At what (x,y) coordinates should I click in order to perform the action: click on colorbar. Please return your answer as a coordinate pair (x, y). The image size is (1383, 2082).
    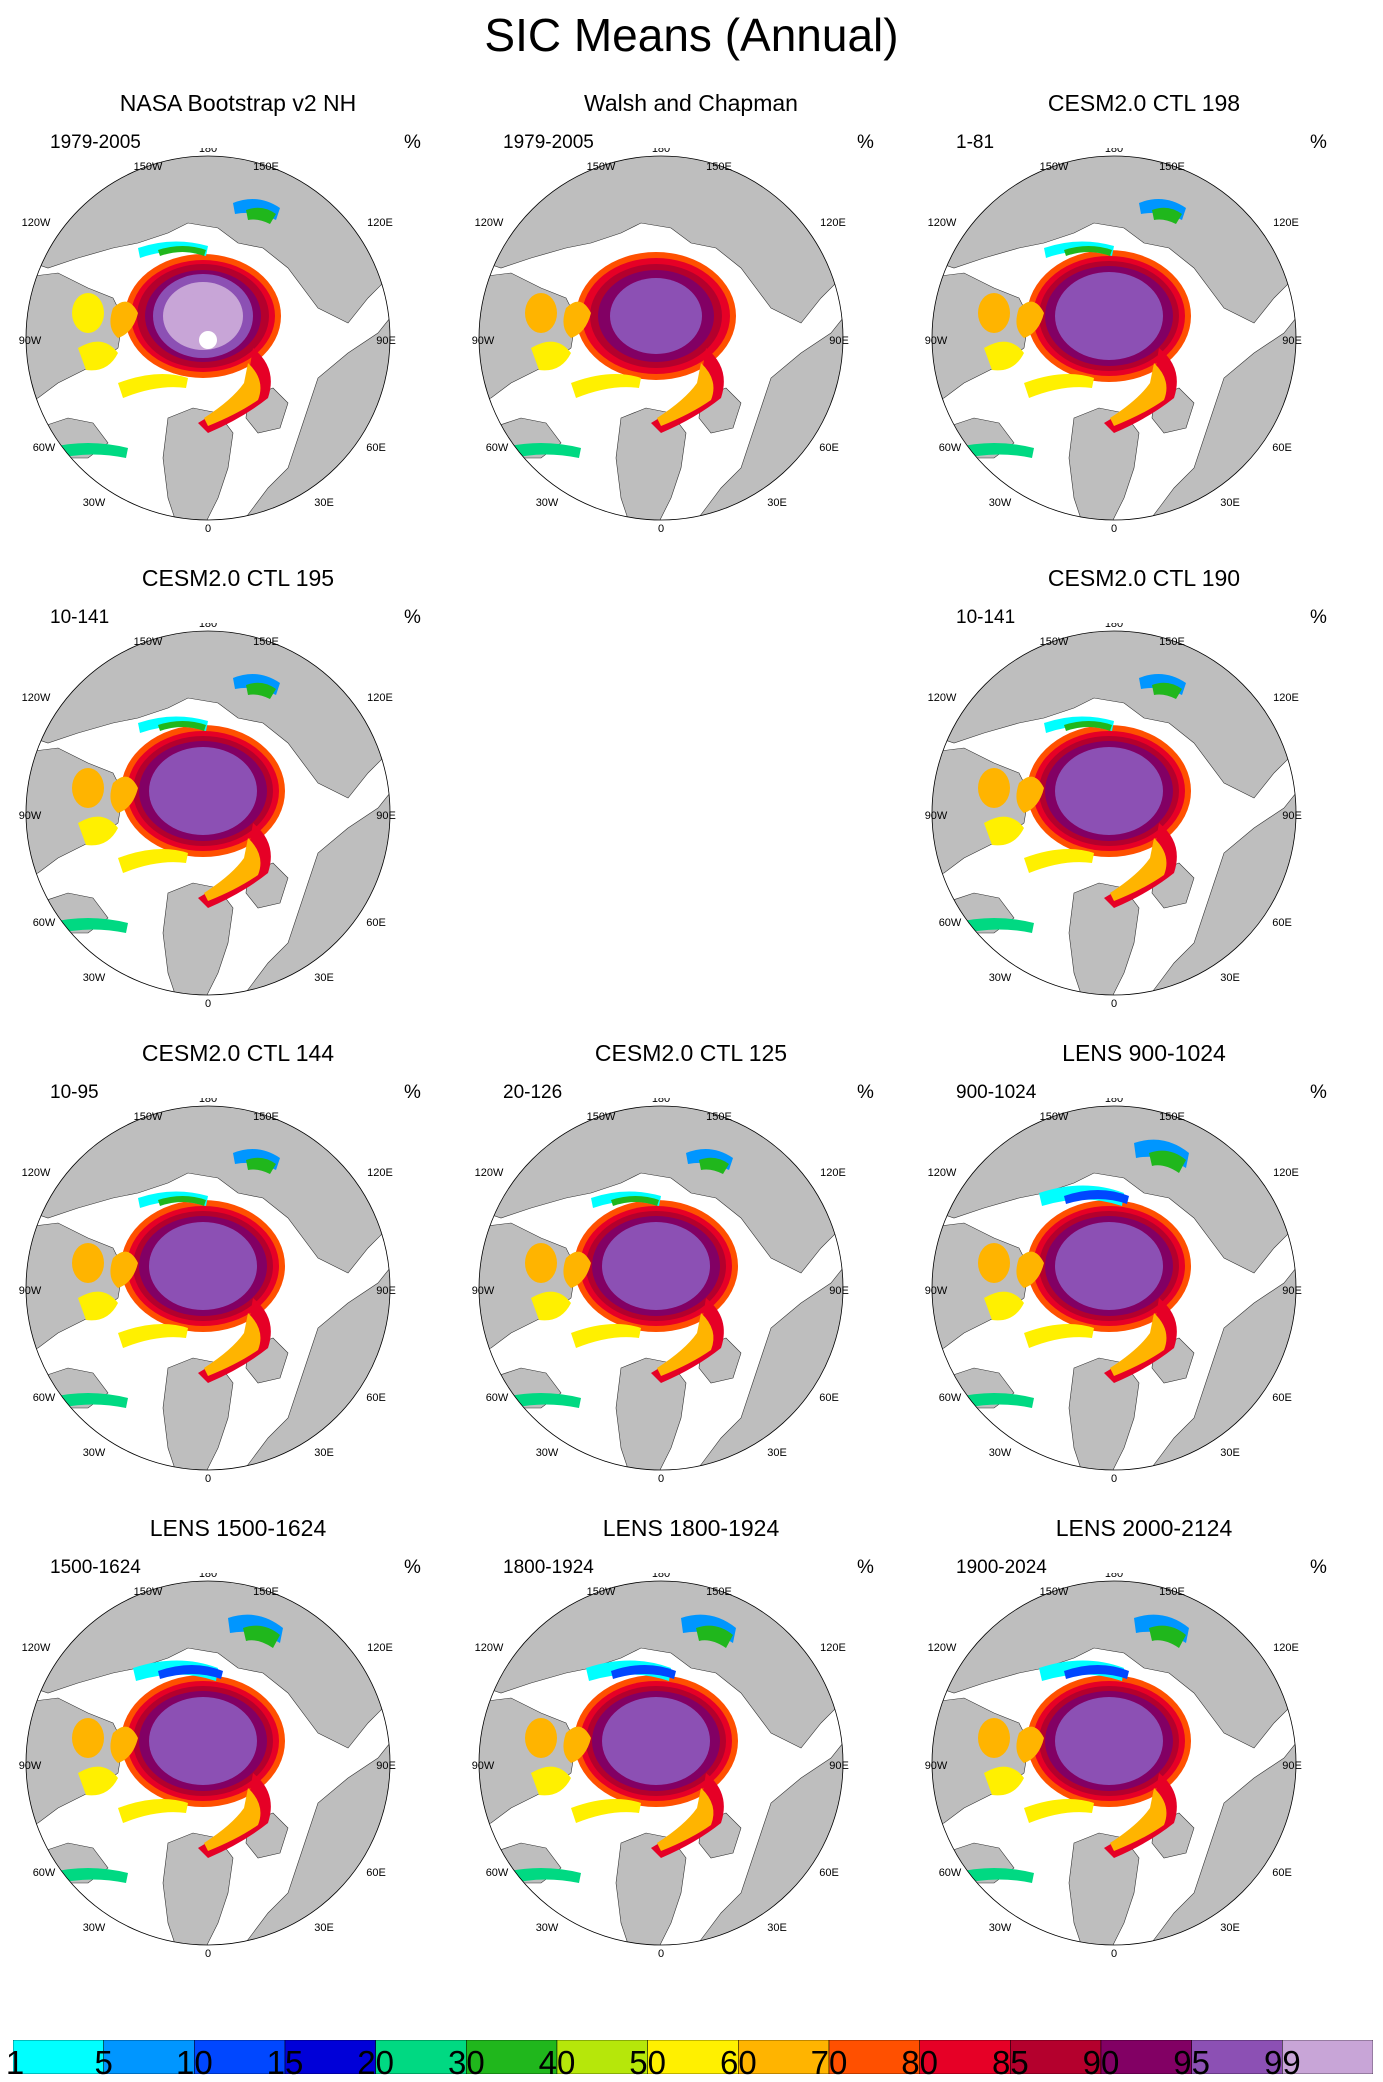
    Looking at the image, I should click on (693, 2057).